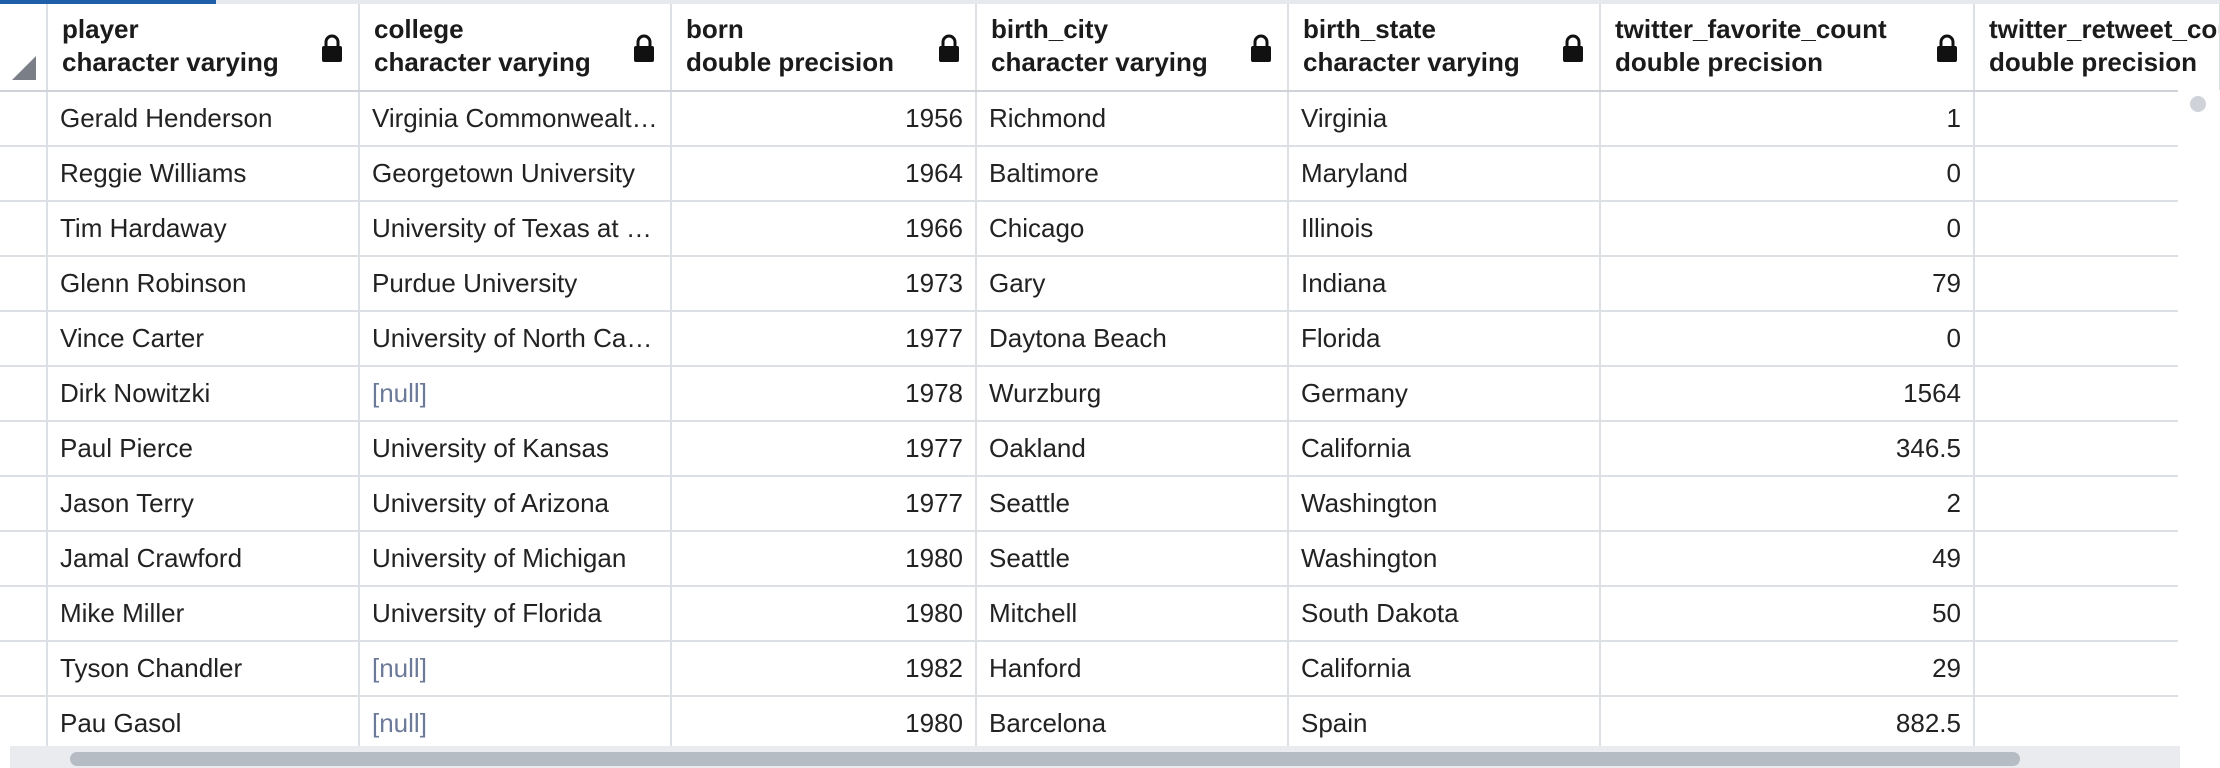 This screenshot has width=2220, height=768. What do you see at coordinates (824, 48) in the screenshot?
I see `column-header-born: born double precision` at bounding box center [824, 48].